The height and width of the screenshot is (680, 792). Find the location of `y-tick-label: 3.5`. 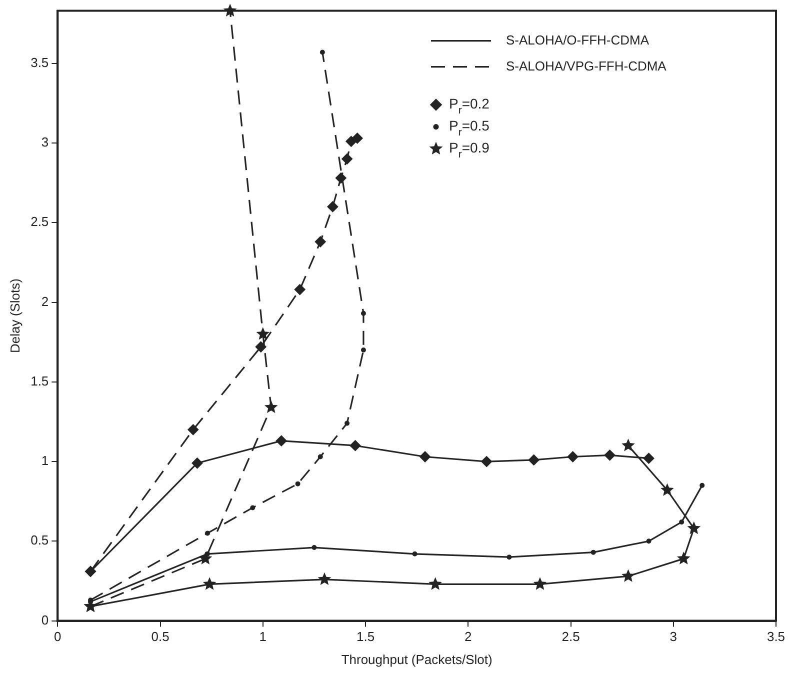

y-tick-label: 3.5 is located at coordinates (39, 62).